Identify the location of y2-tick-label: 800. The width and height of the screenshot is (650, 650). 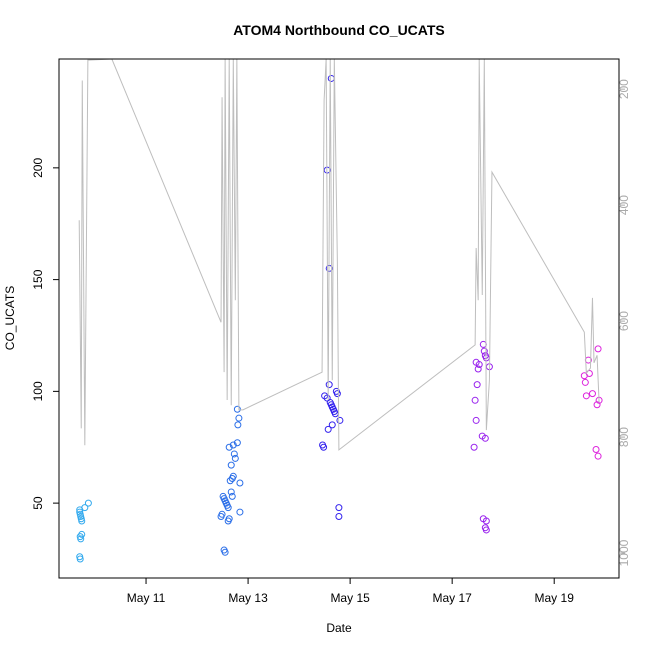
(624, 437).